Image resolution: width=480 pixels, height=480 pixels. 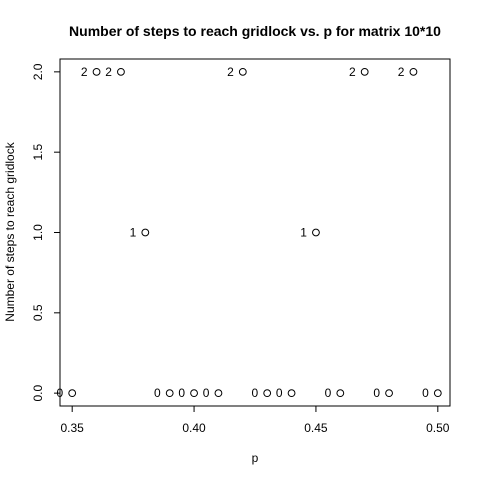 I want to click on y-tick-label: 1.5, so click(x=38, y=152).